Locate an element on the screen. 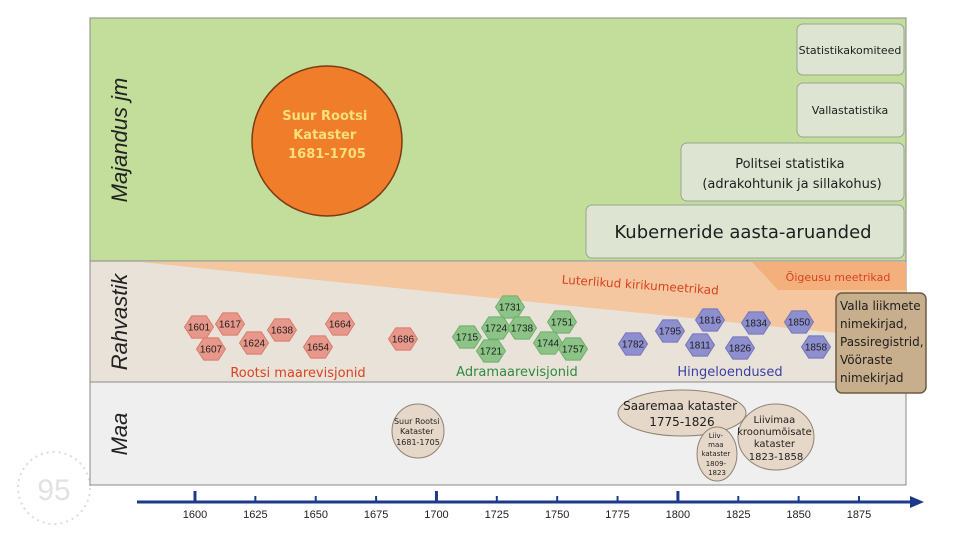  census-year-label: 1858 is located at coordinates (816, 348).